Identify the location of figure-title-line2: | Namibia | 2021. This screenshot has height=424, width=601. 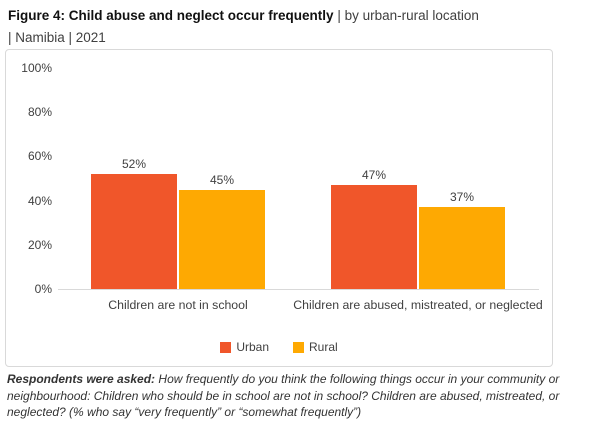
(57, 37).